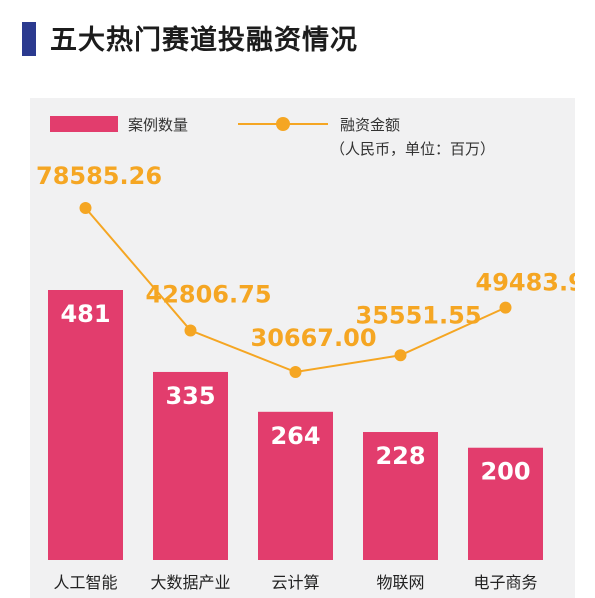 The width and height of the screenshot is (595, 598). What do you see at coordinates (295, 436) in the screenshot?
I see `bar-value-label-2: 264` at bounding box center [295, 436].